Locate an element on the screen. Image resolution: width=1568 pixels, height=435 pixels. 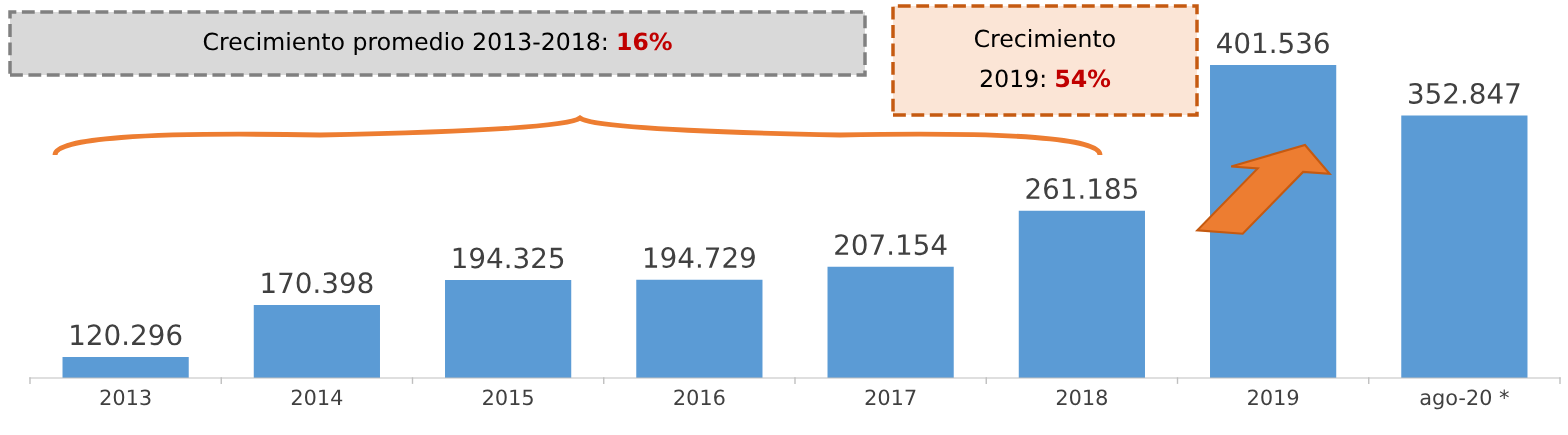
annotation: Crecimiento 2019: 54% is located at coordinates (1044, 58).